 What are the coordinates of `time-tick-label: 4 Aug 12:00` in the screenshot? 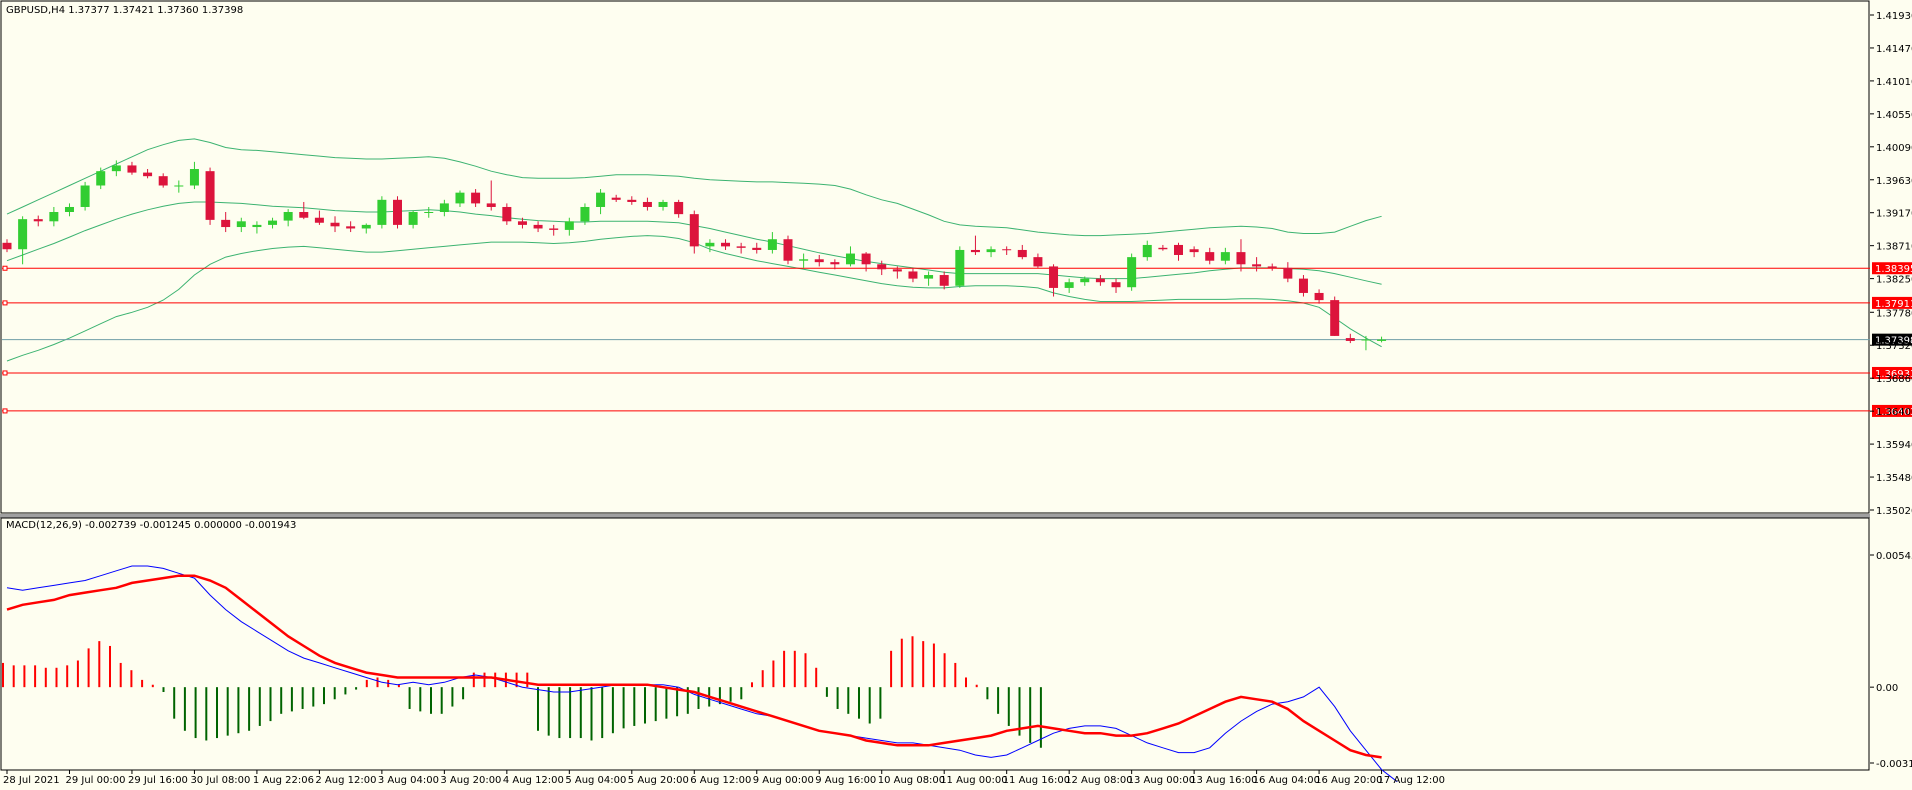 It's located at (533, 780).